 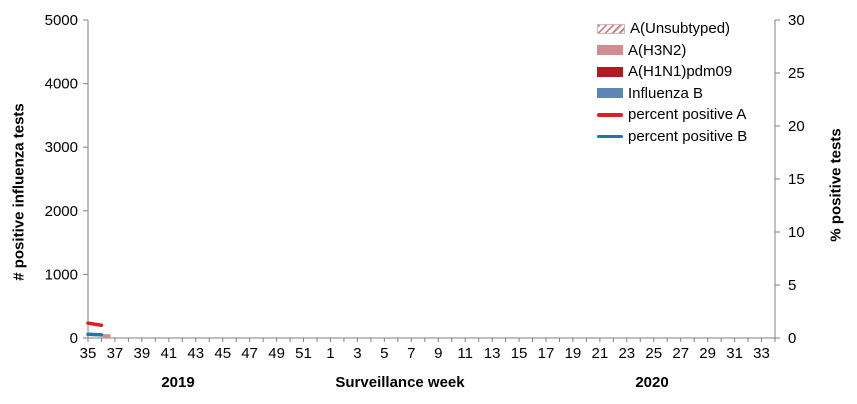 I want to click on x-axis-tick-label: 13, so click(x=492, y=353).